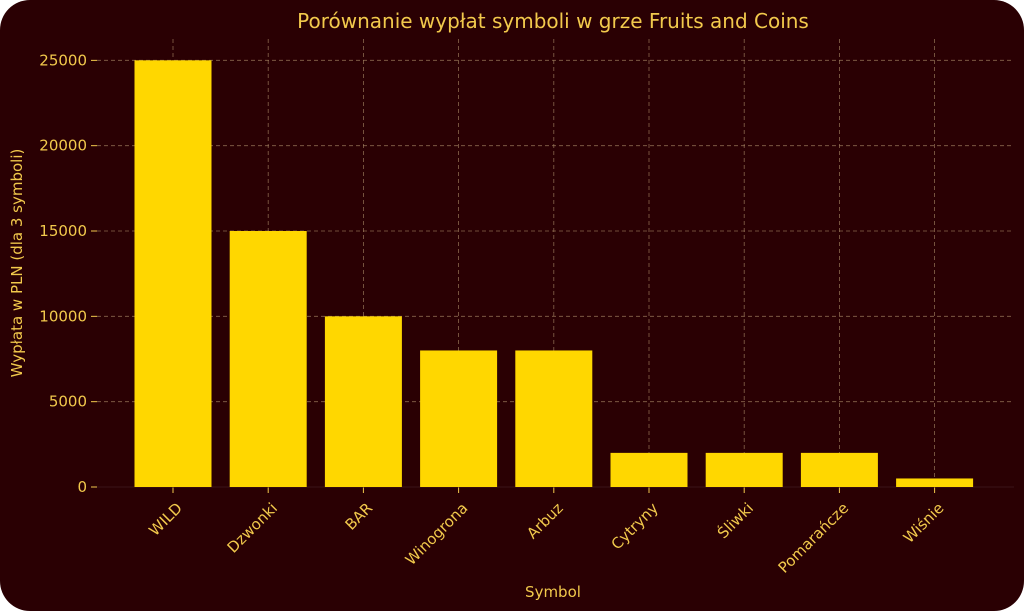 The image size is (1024, 611). Describe the element at coordinates (459, 418) in the screenshot. I see `bar-winogrona` at that location.